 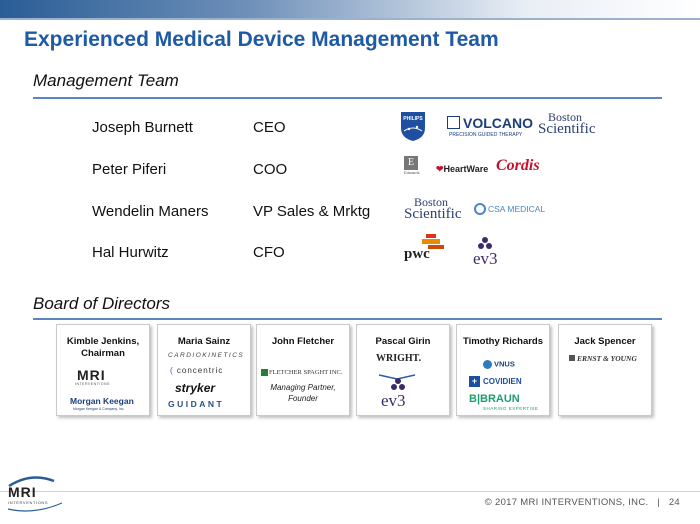 What do you see at coordinates (462, 169) in the screenshot?
I see `heartware-logo: ❤HeartWare` at bounding box center [462, 169].